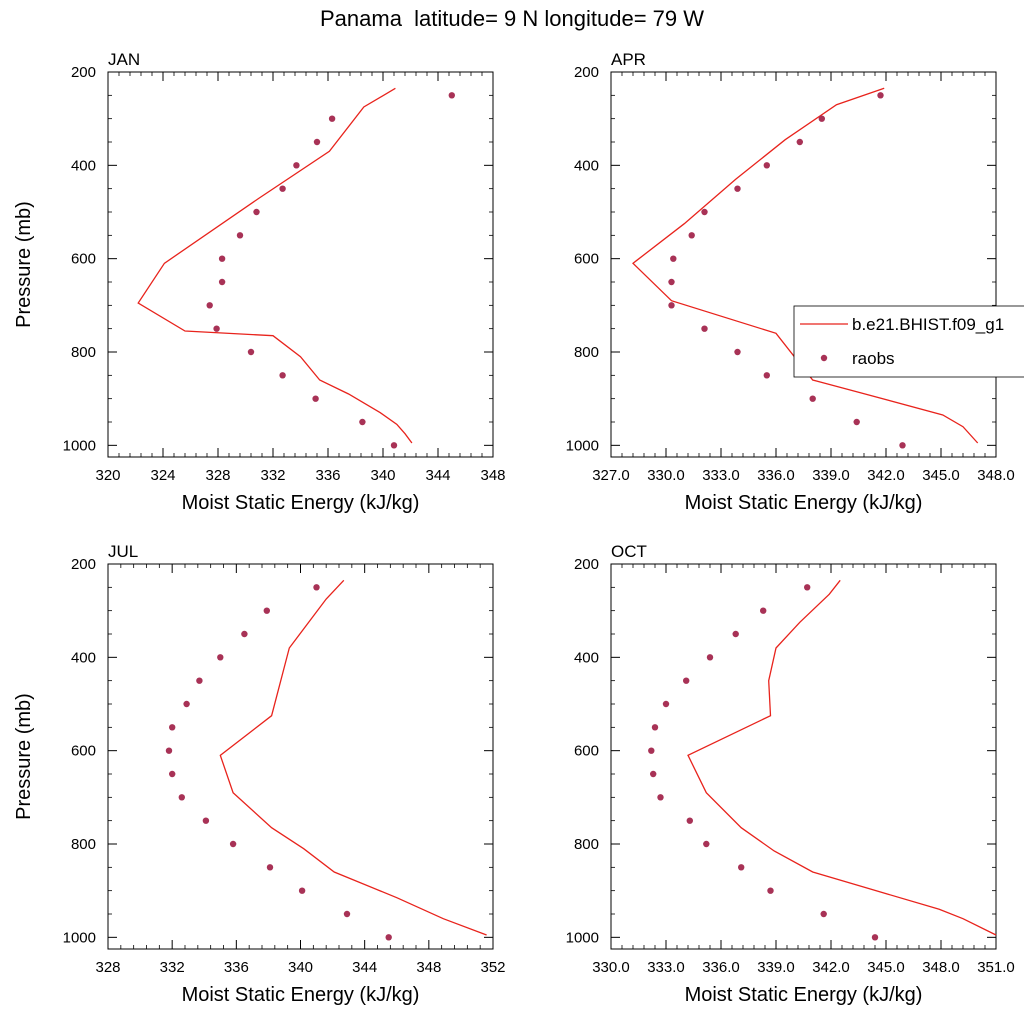 The image size is (1024, 1024). I want to click on legend-obs-label: raobs, so click(873, 358).